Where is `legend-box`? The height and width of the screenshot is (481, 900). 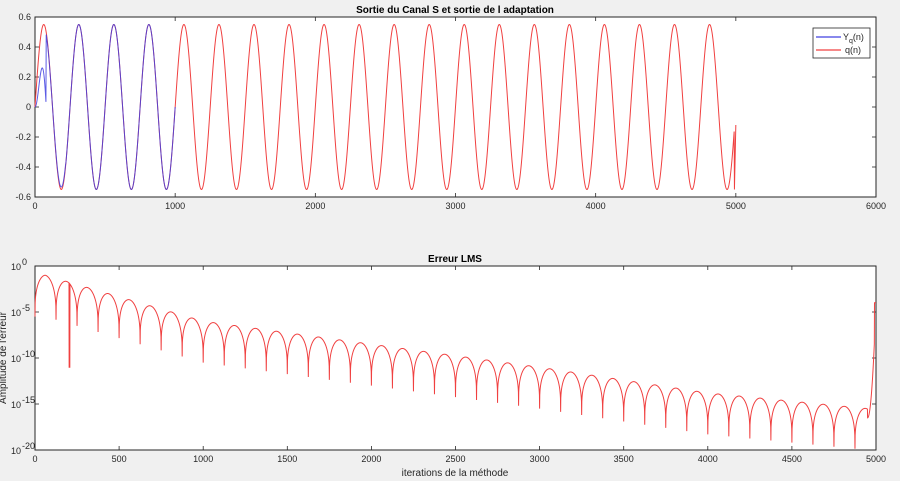
legend-box is located at coordinates (841, 43).